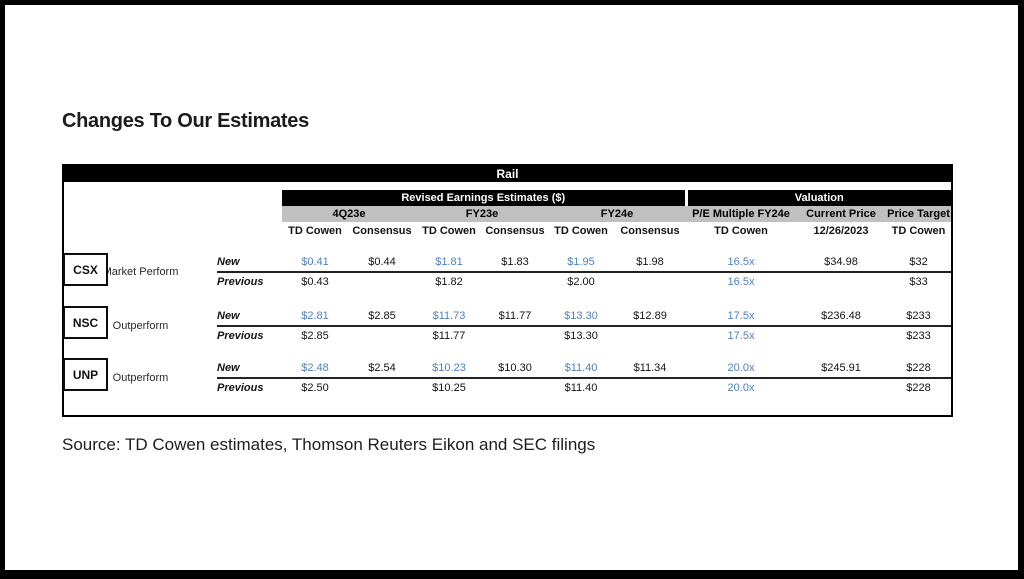 Image resolution: width=1024 pixels, height=579 pixels. Describe the element at coordinates (315, 317) in the screenshot. I see `value-cell: $2.81` at that location.